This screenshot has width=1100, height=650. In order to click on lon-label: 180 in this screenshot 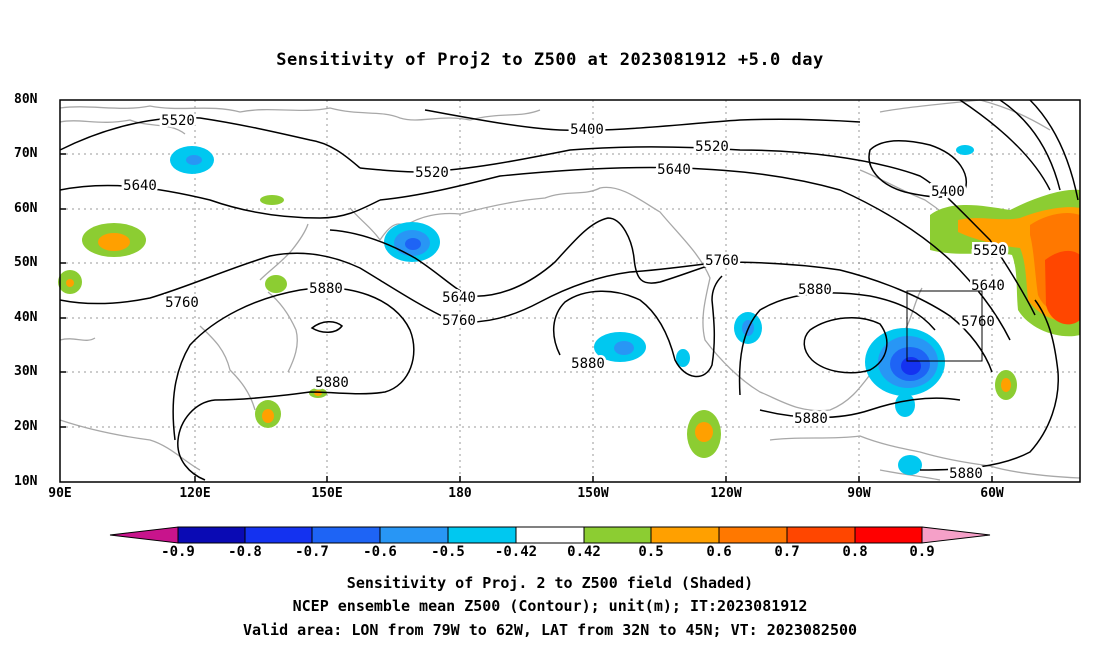, I will do `click(460, 493)`.